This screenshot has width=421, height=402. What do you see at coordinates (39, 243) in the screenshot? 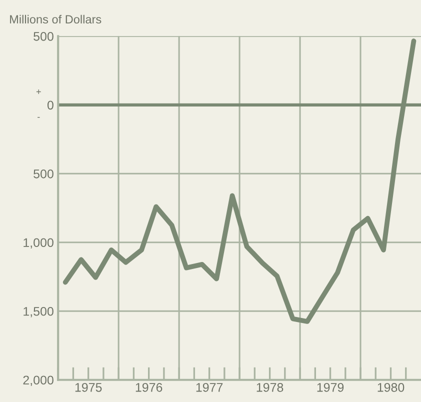
I see `y-tick-label: 1,000` at bounding box center [39, 243].